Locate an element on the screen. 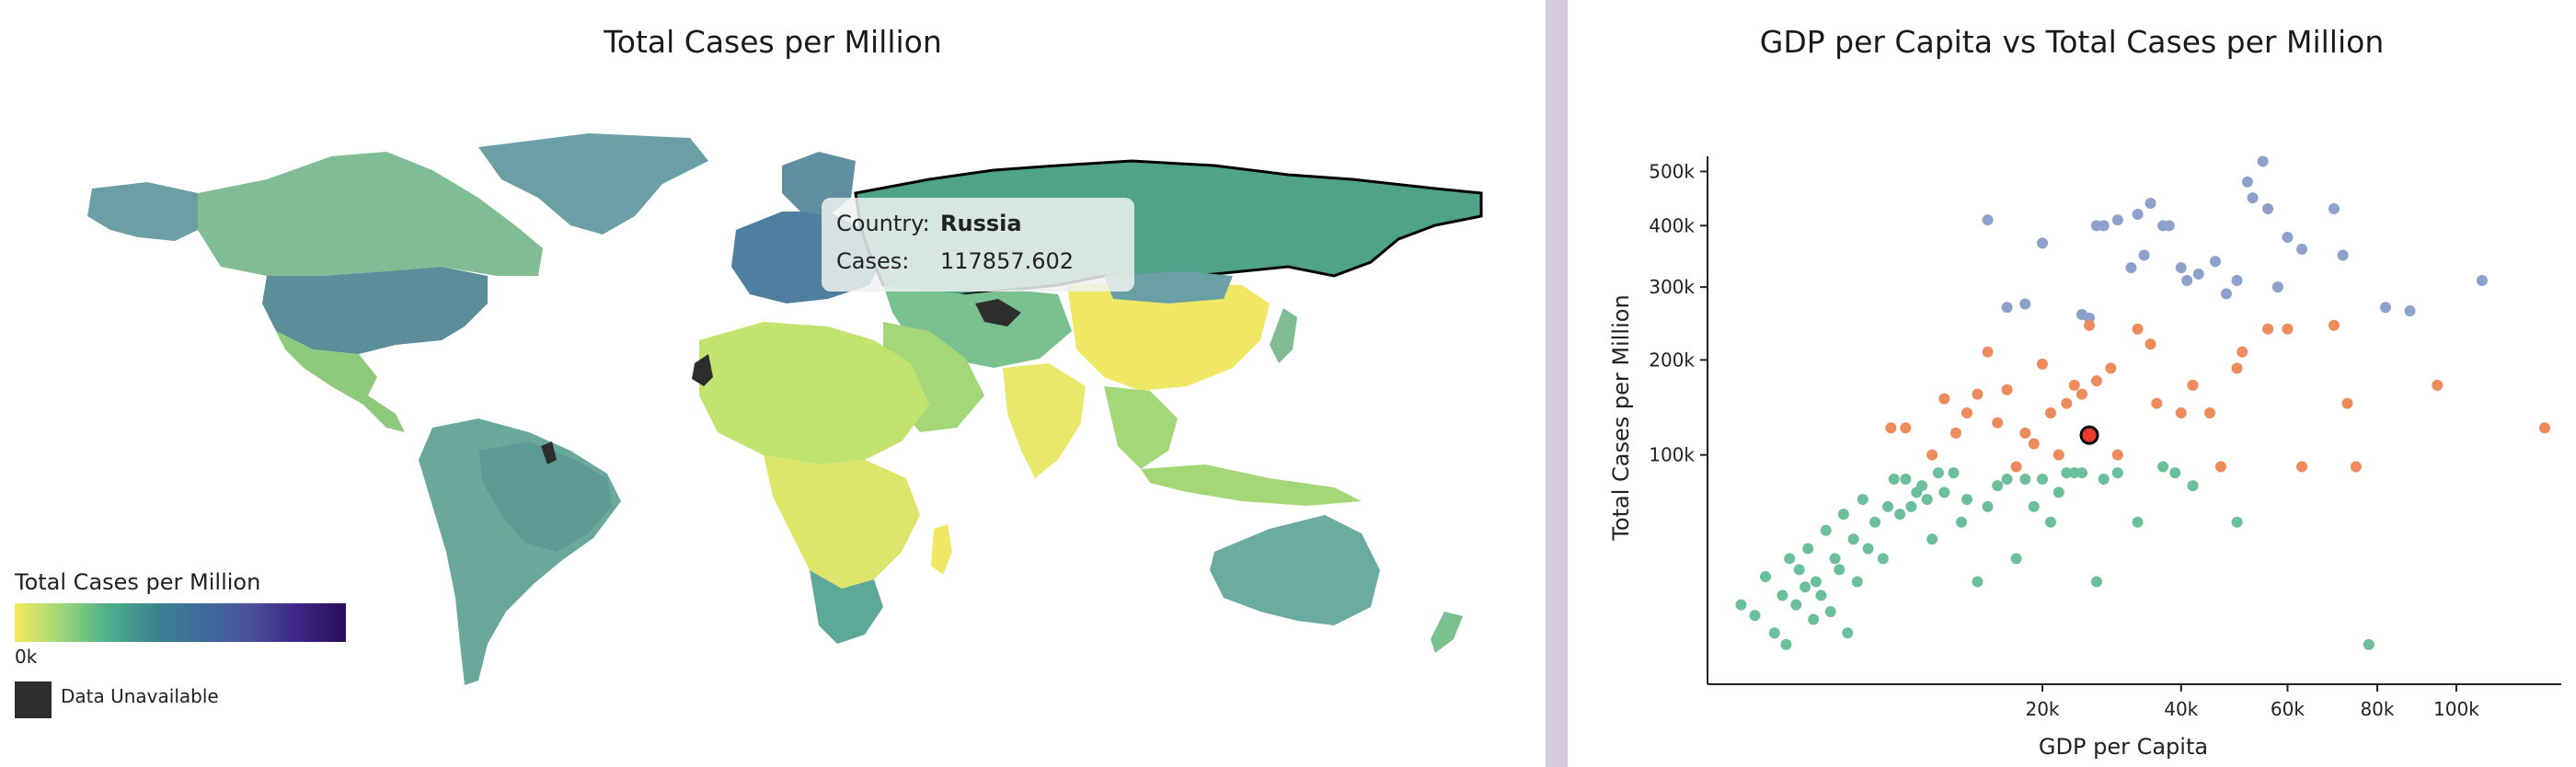 This screenshot has height=767, width=2576. region-greenland is located at coordinates (593, 184).